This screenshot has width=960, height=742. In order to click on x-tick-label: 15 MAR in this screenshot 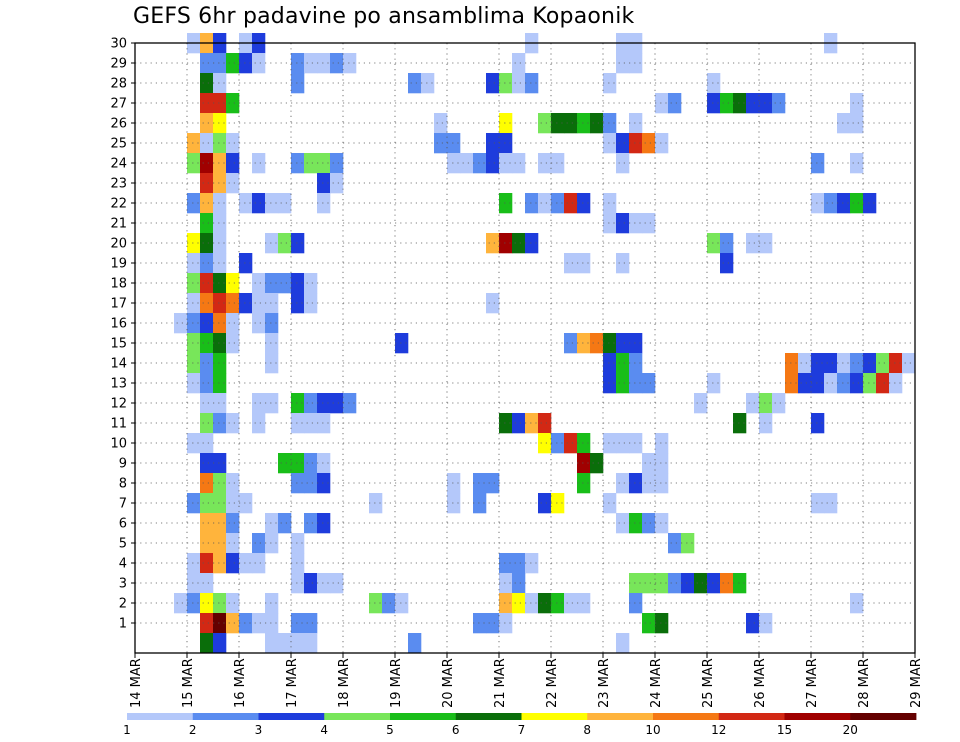, I will do `click(188, 683)`.